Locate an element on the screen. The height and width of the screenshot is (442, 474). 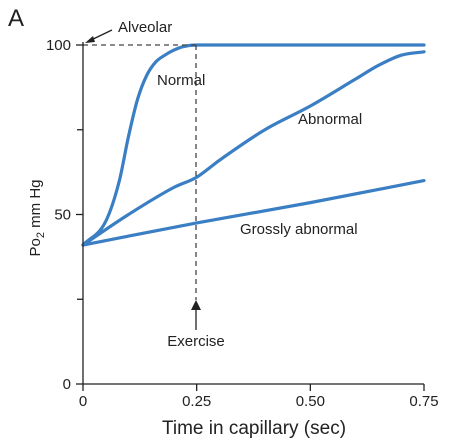
alveolar-arrowhead is located at coordinates (90, 39).